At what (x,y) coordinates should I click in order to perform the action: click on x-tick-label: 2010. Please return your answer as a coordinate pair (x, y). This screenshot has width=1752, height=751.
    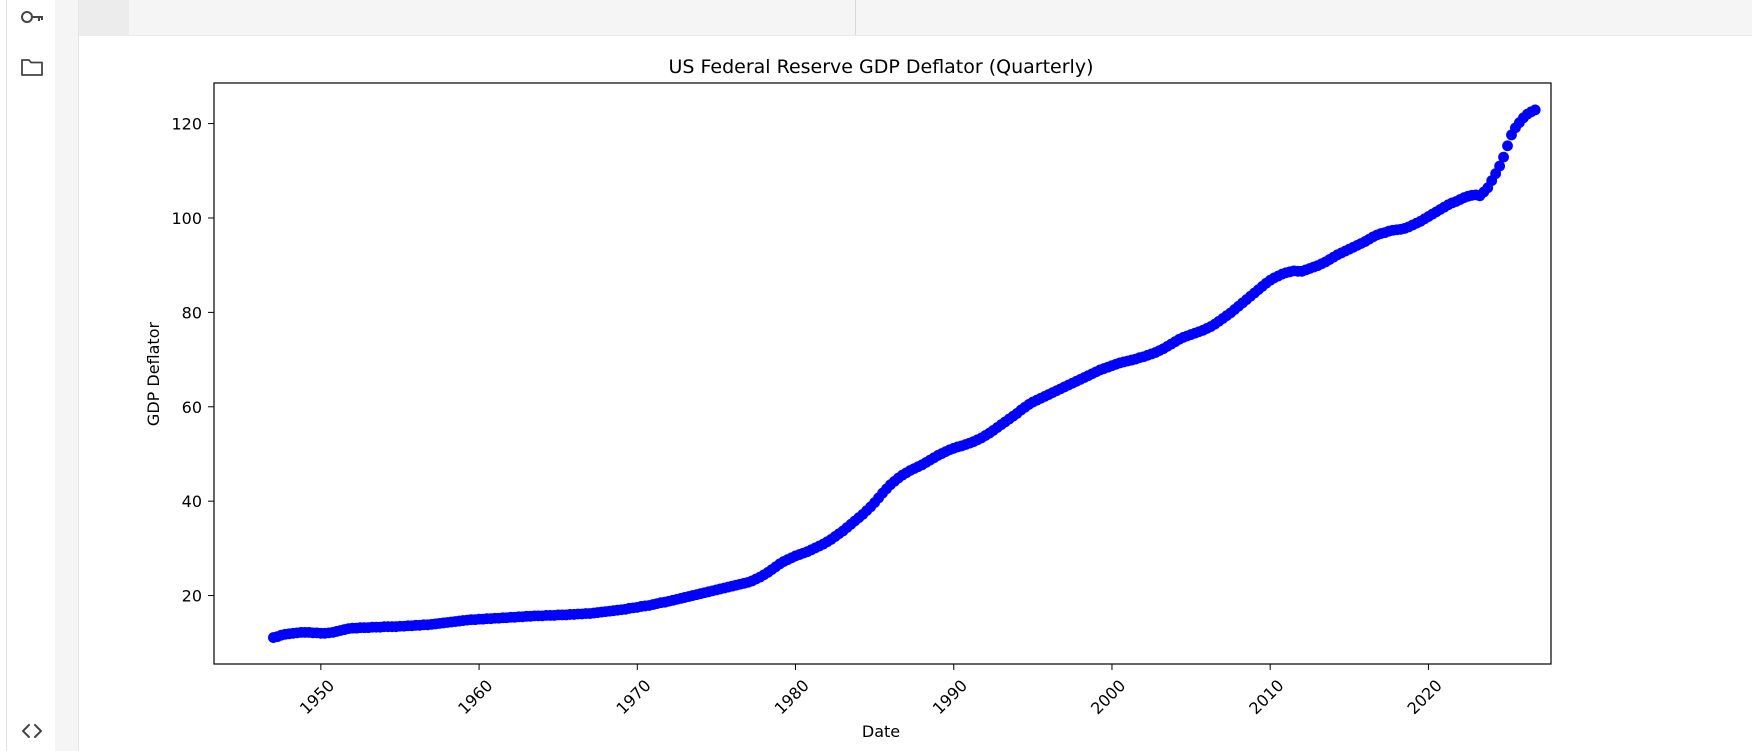
    Looking at the image, I should click on (1266, 697).